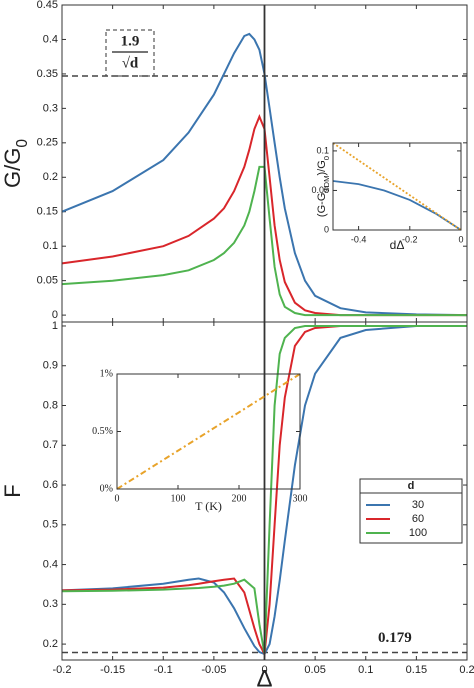  Describe the element at coordinates (395, 638) in the screenshot. I see `hline-label: 0.179` at that location.